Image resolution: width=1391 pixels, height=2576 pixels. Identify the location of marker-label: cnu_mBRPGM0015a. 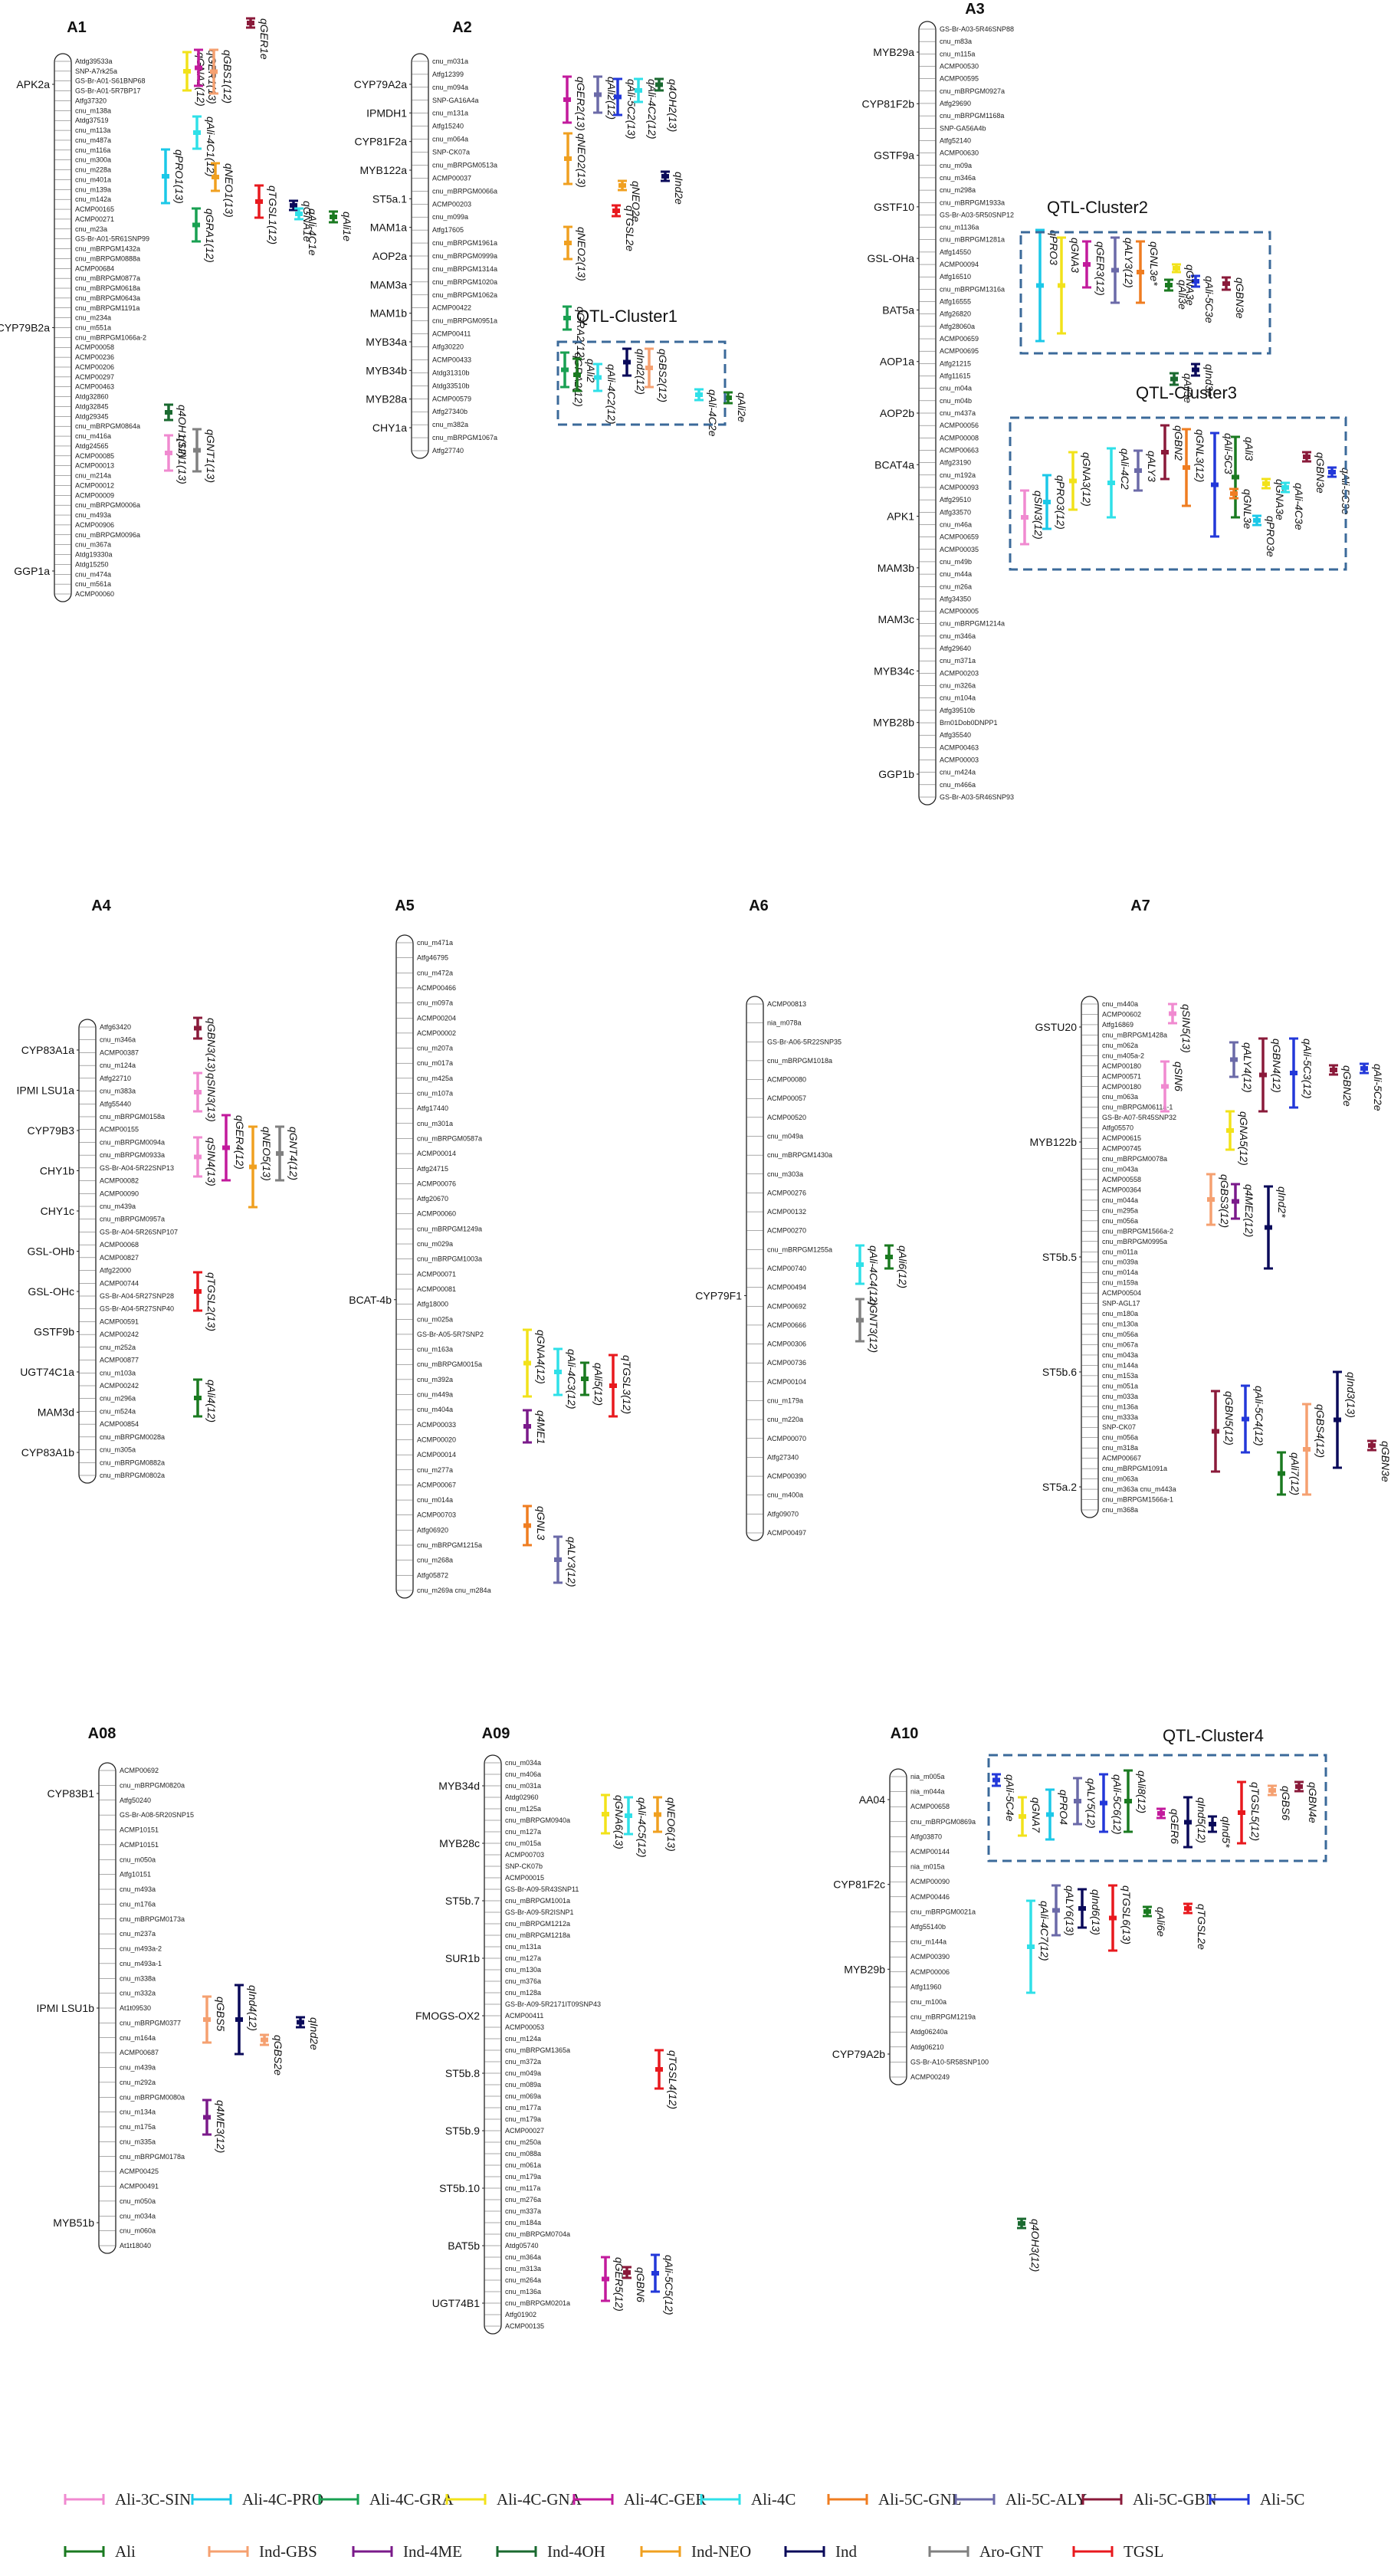
(449, 1364).